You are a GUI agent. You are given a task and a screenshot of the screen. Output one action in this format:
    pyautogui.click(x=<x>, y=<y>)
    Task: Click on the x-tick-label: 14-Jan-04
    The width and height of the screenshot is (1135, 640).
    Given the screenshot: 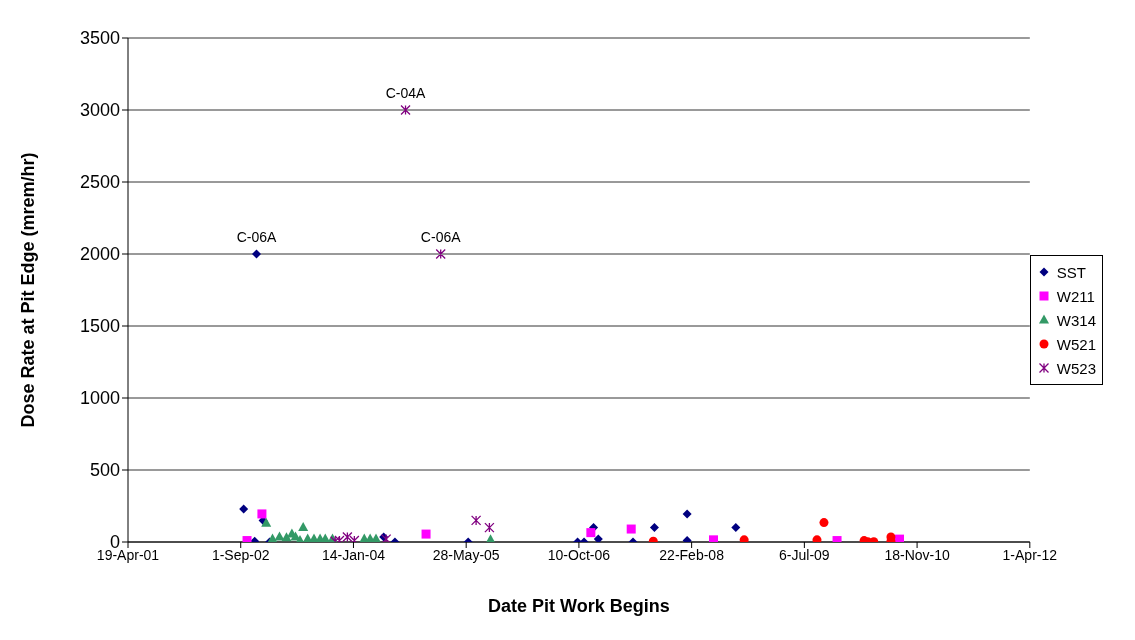 What is the action you would take?
    pyautogui.click(x=353, y=554)
    